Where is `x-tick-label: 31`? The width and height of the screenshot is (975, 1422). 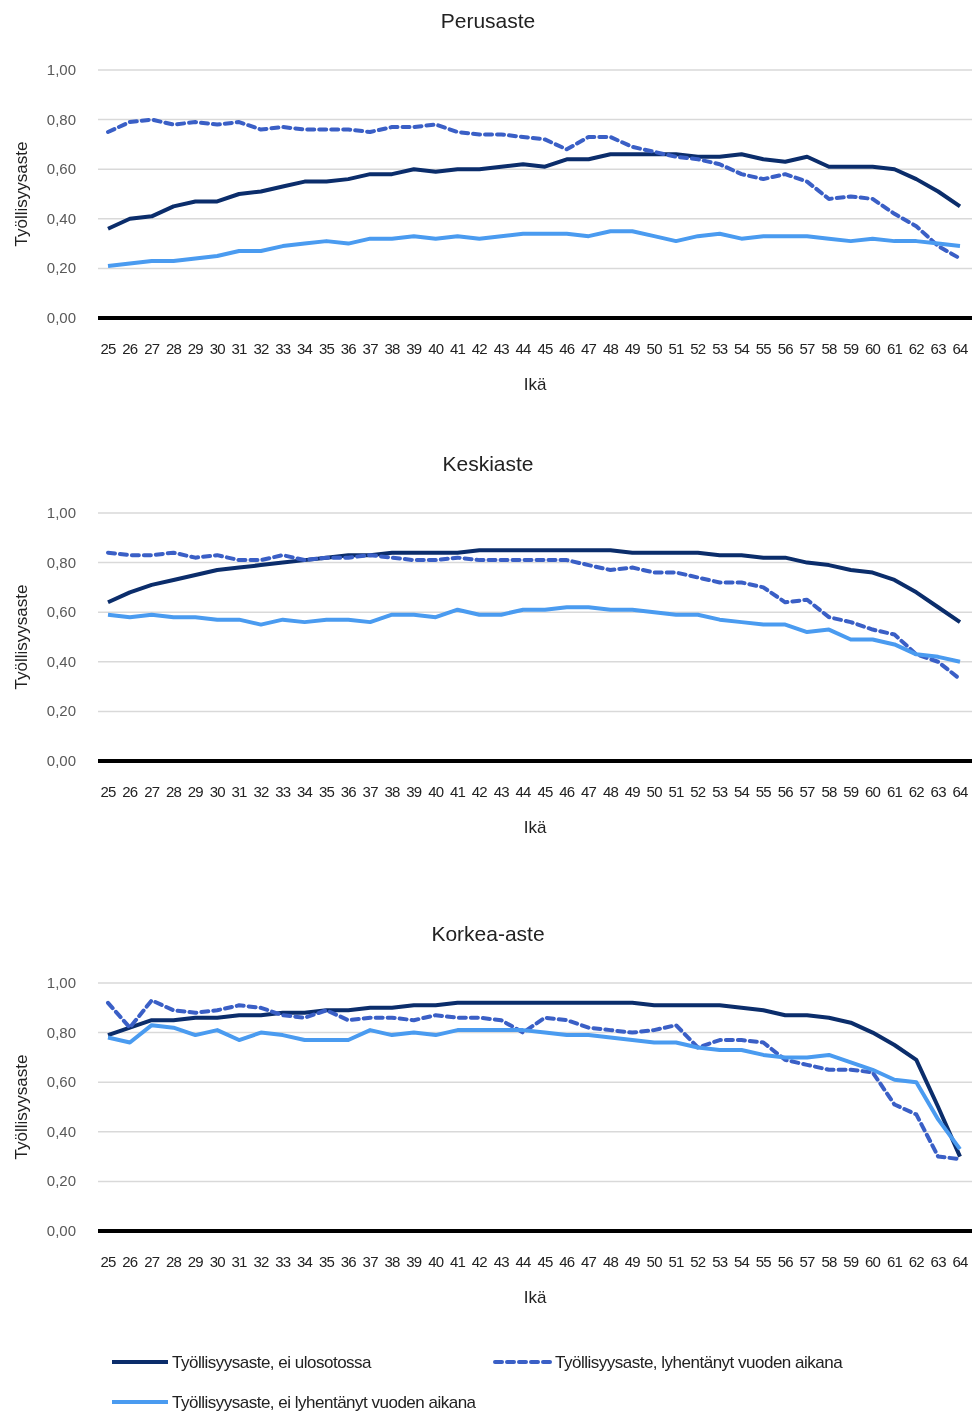
x-tick-label: 31 is located at coordinates (239, 348).